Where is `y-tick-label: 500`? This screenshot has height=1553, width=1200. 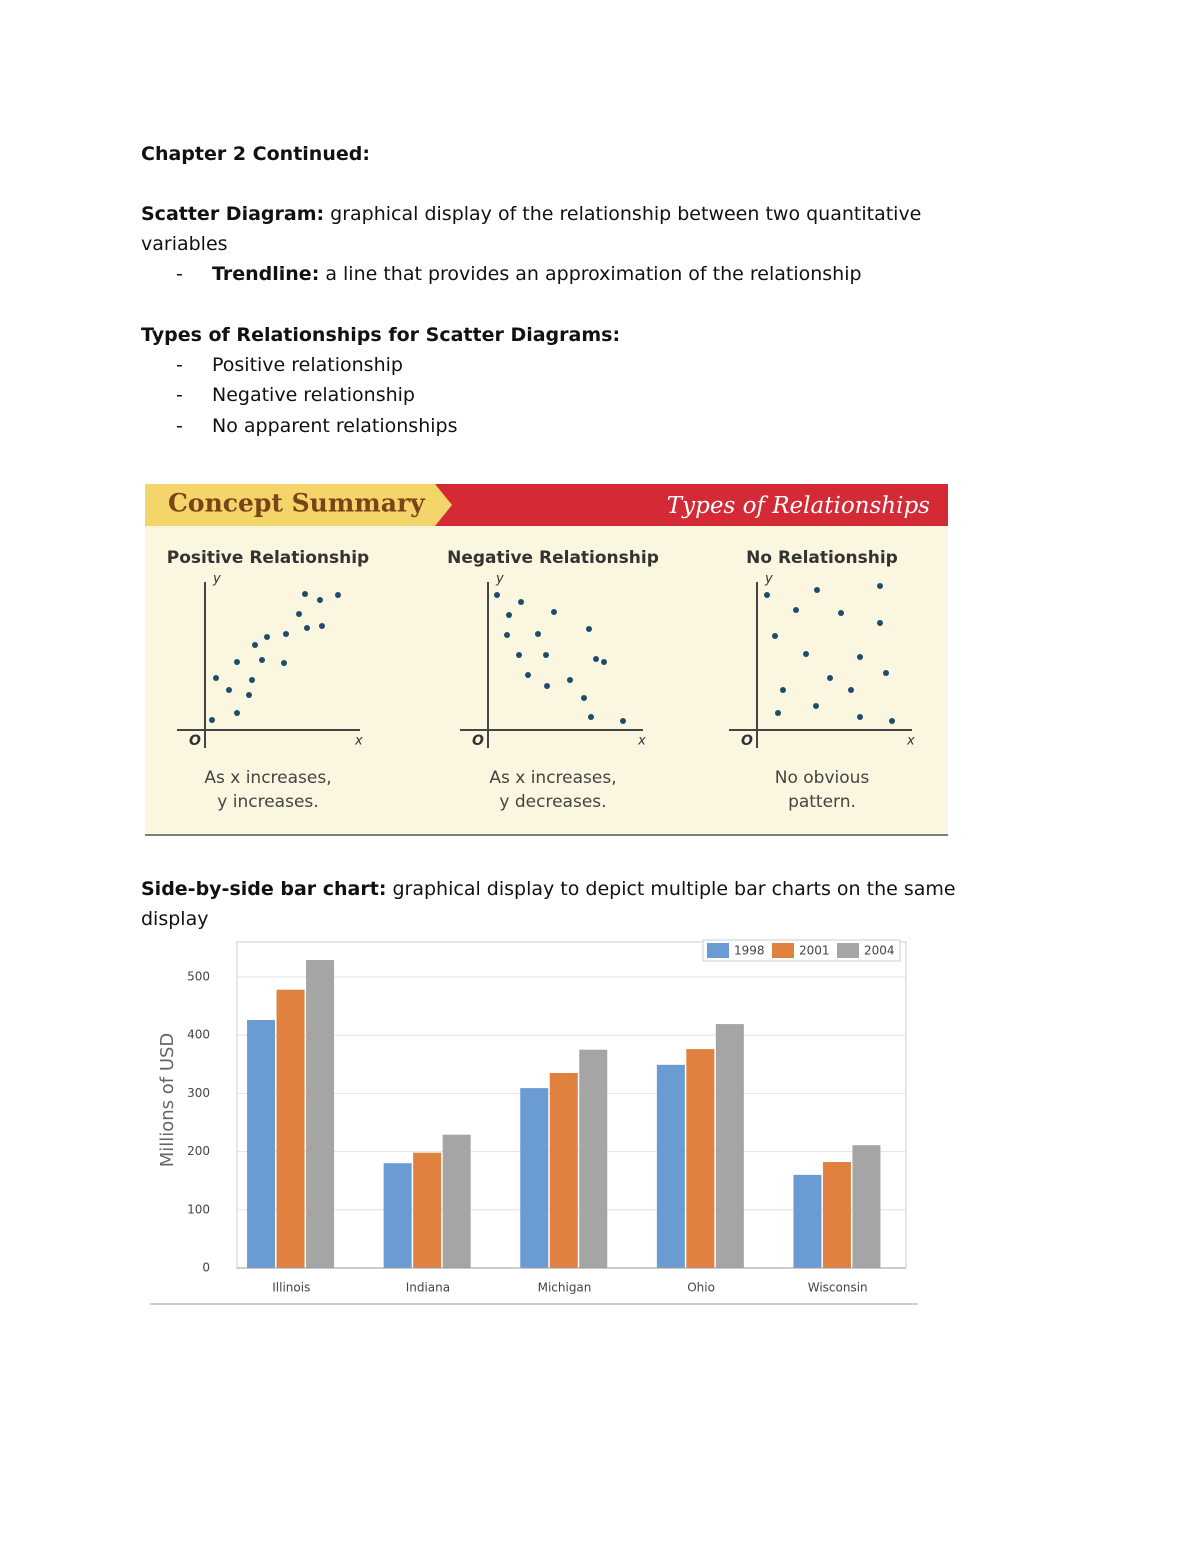 y-tick-label: 500 is located at coordinates (198, 976).